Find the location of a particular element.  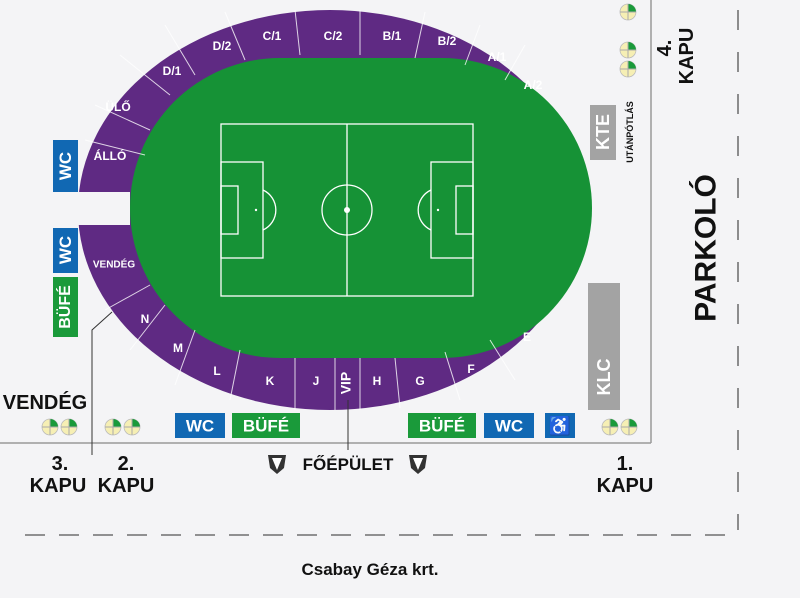

section-label: ÜLŐ is located at coordinates (117, 106).